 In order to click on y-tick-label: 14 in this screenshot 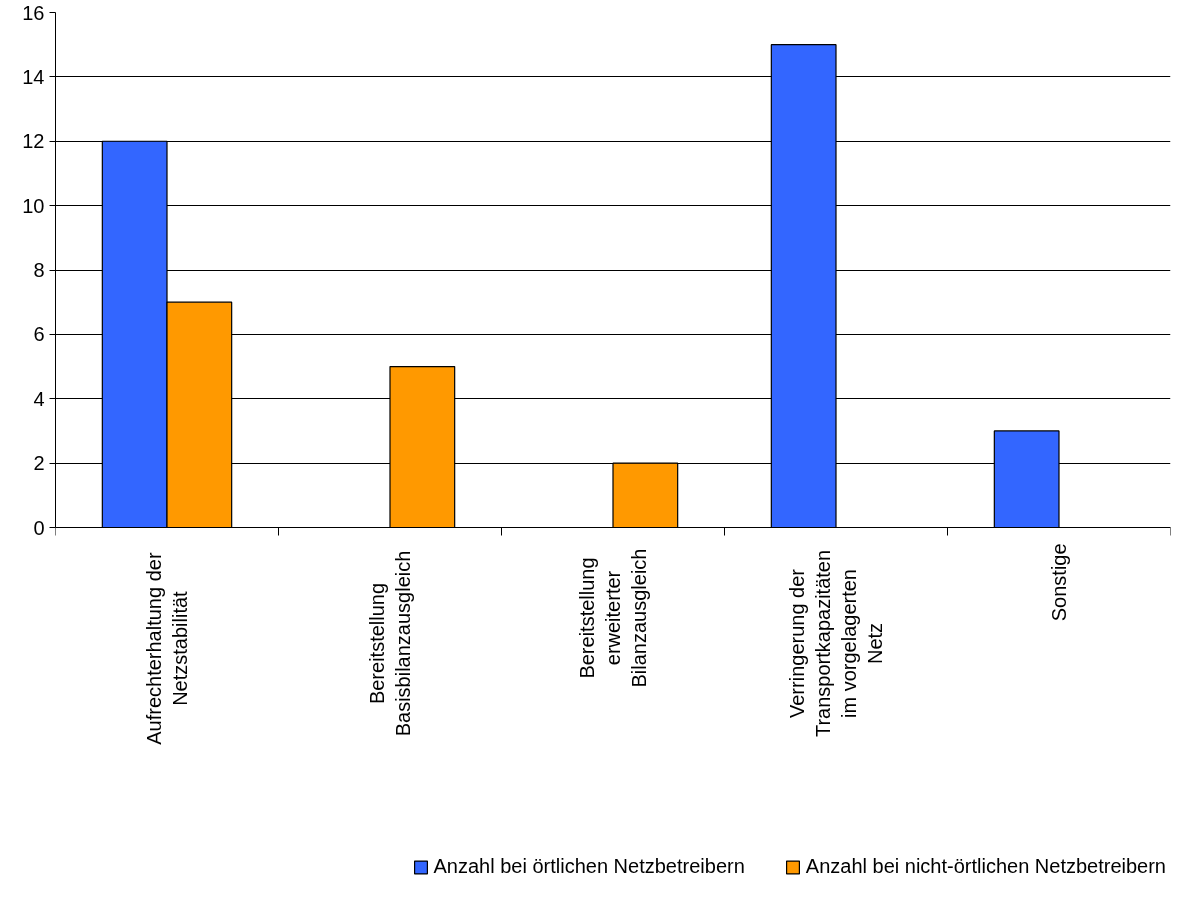, I will do `click(33, 76)`.